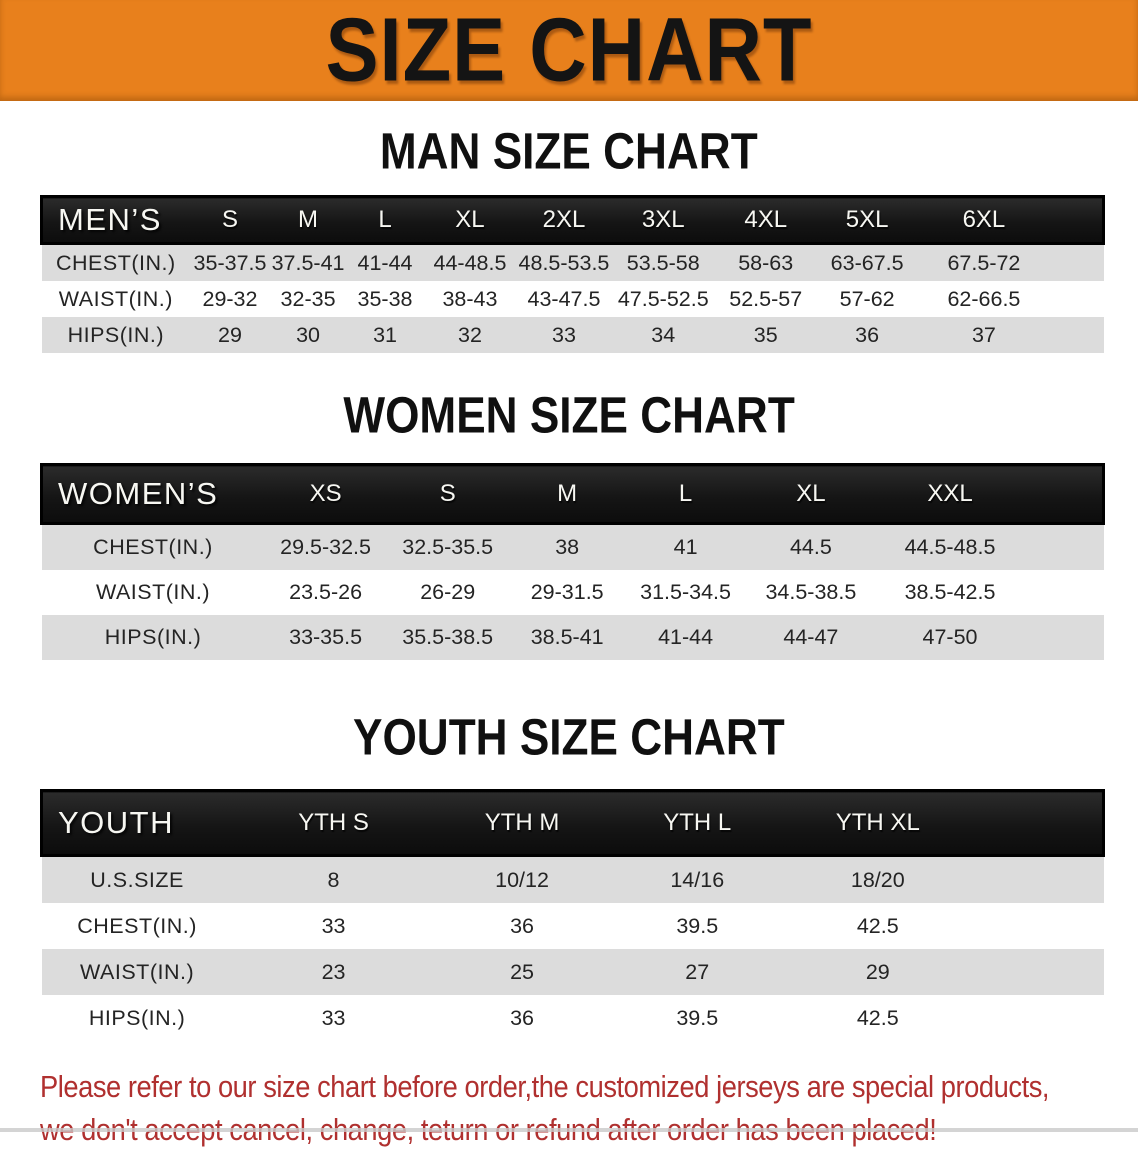  I want to click on data-cell: 62-66.5, so click(984, 299).